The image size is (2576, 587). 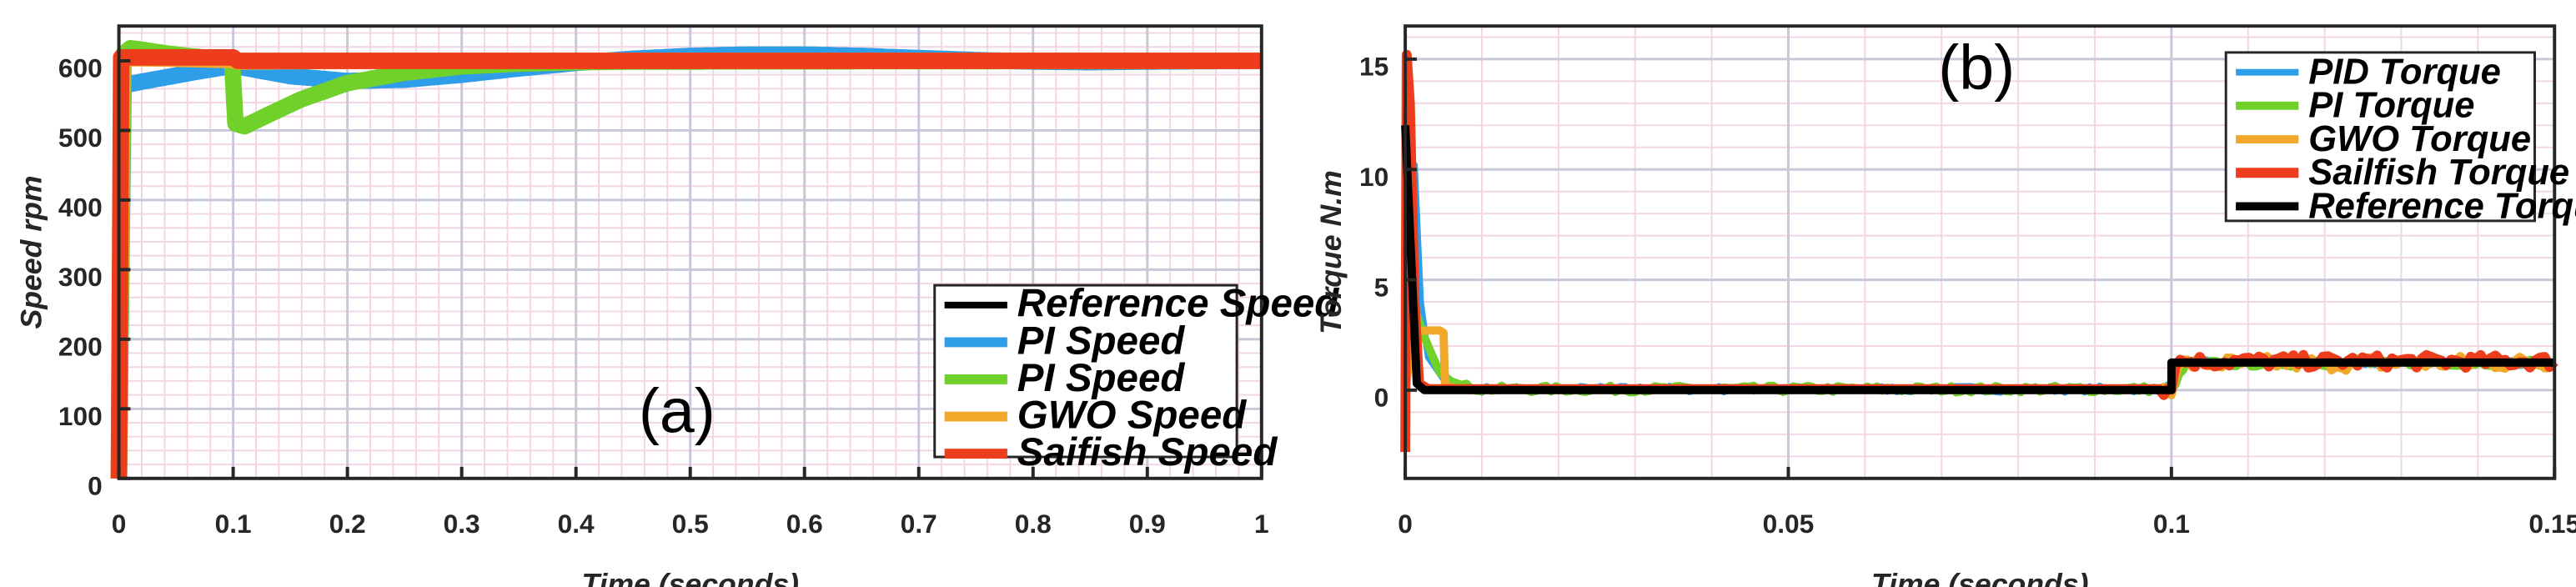 What do you see at coordinates (677, 410) in the screenshot?
I see `panel-label: (a)` at bounding box center [677, 410].